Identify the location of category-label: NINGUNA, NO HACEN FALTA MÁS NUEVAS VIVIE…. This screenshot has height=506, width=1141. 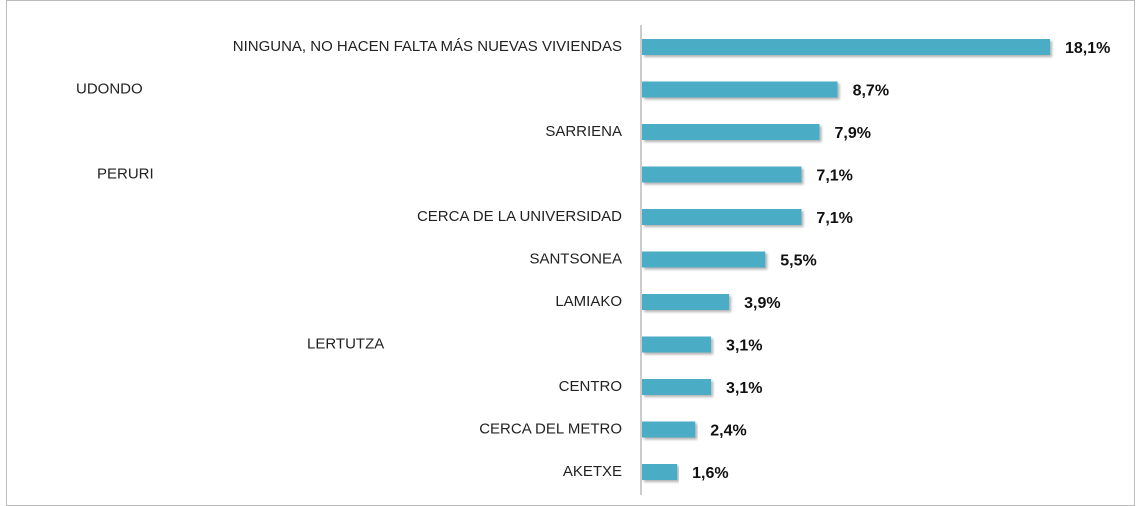
(427, 46).